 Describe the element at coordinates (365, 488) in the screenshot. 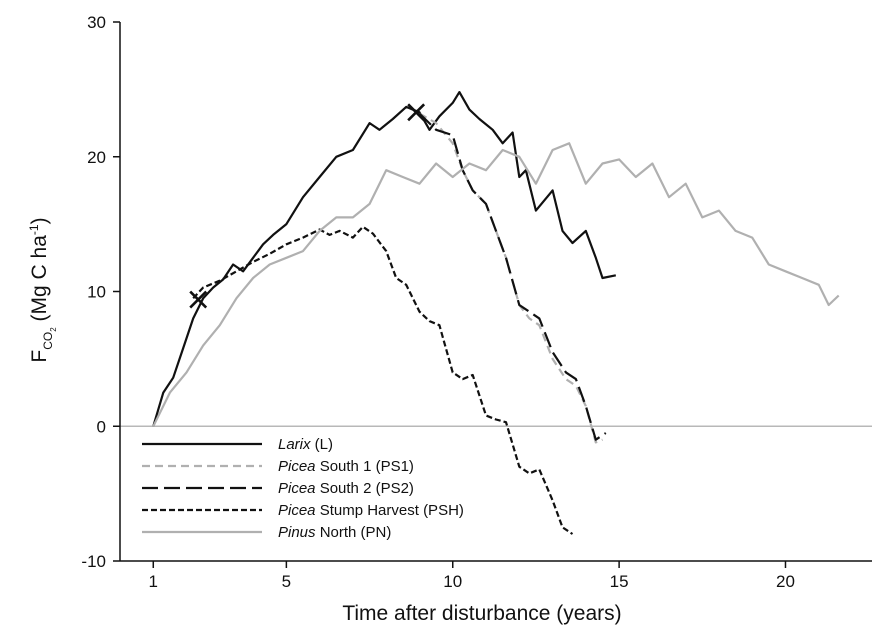

I see `legend-label-rest: South 2 (PS2)` at that location.